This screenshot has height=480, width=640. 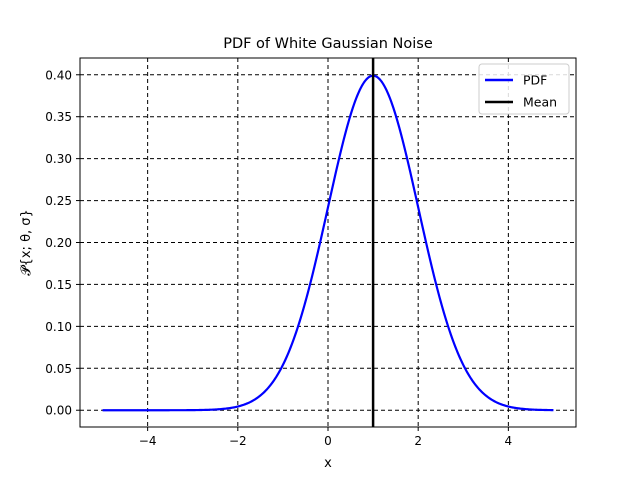 What do you see at coordinates (58, 159) in the screenshot?
I see `y-tick-label: 0.30` at bounding box center [58, 159].